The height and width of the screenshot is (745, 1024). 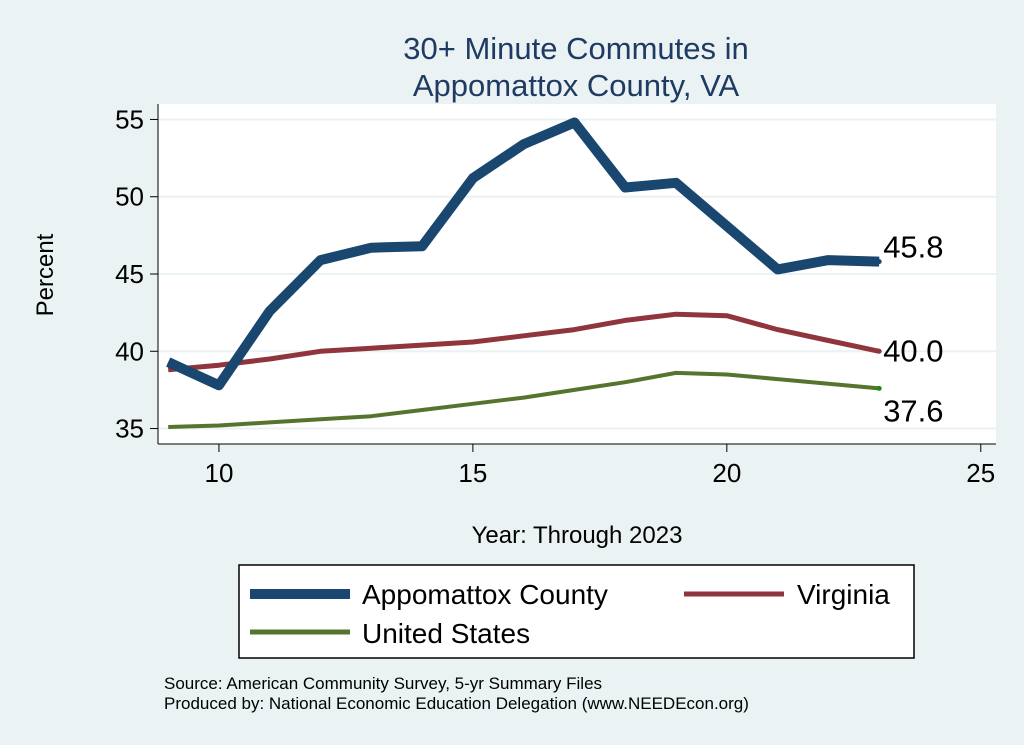 I want to click on end-label-virginia: 40.0, so click(x=913, y=350).